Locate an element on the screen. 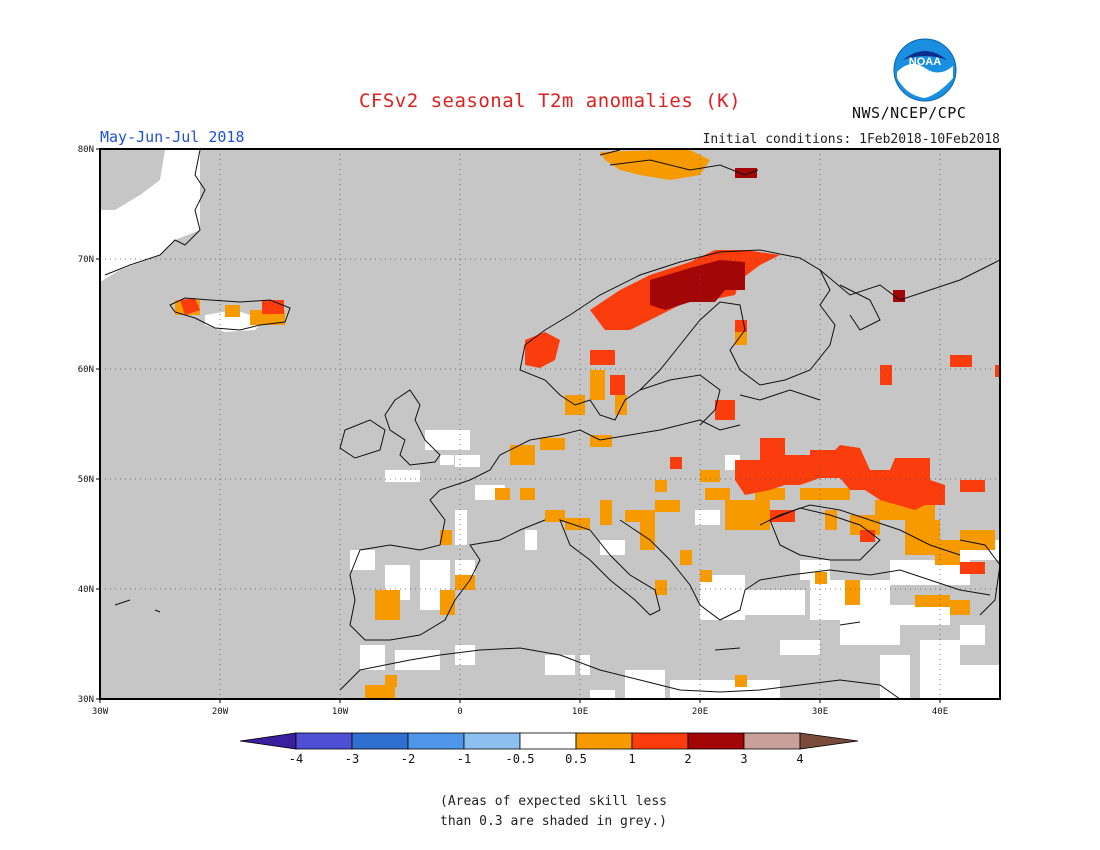 The height and width of the screenshot is (850, 1100). colorbar-label: -4 is located at coordinates (296, 759).